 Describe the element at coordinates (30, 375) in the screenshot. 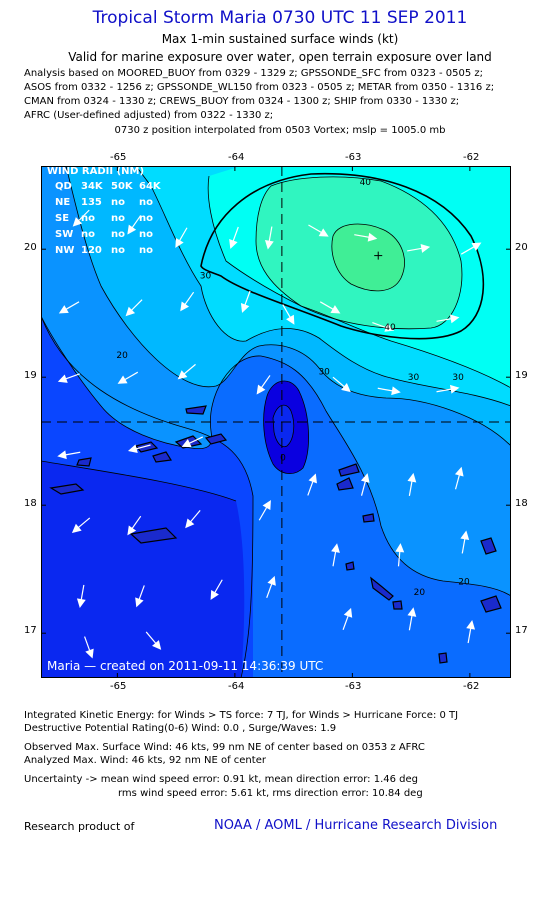

I see `lat-tick-label-left: 19` at that location.